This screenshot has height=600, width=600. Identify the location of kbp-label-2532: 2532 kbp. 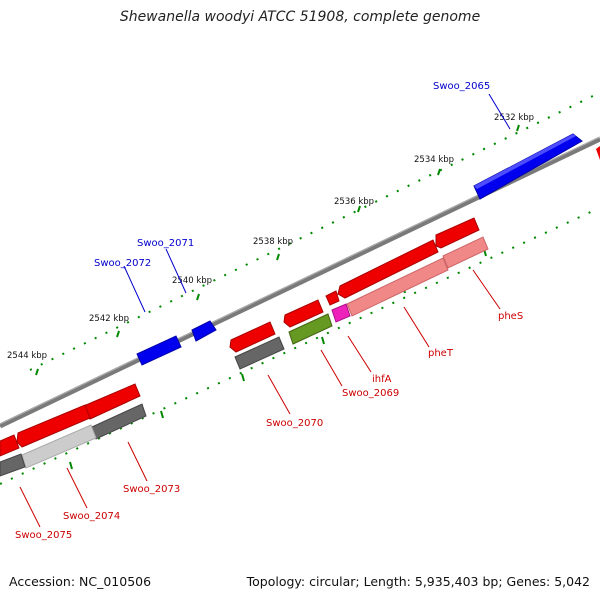
(514, 118).